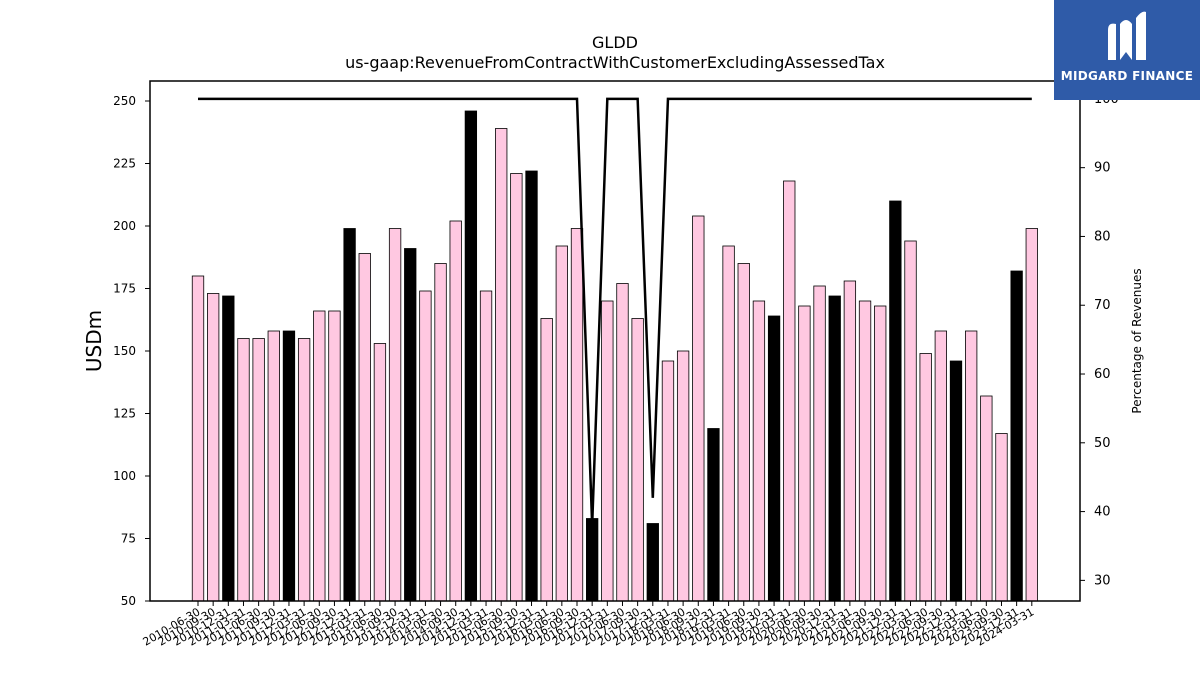 This screenshot has width=1200, height=675. What do you see at coordinates (124, 101) in the screenshot?
I see `y-tick-label: 250` at bounding box center [124, 101].